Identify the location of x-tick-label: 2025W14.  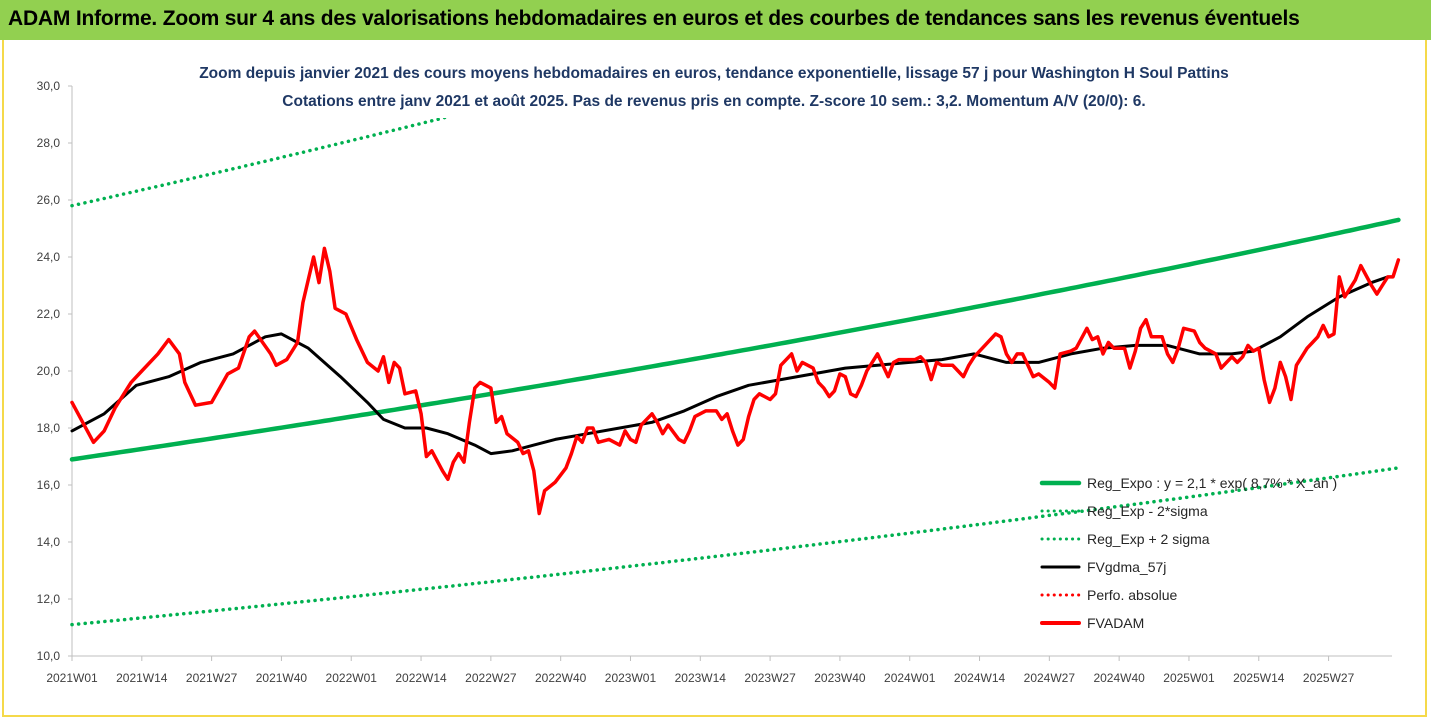
(1259, 678).